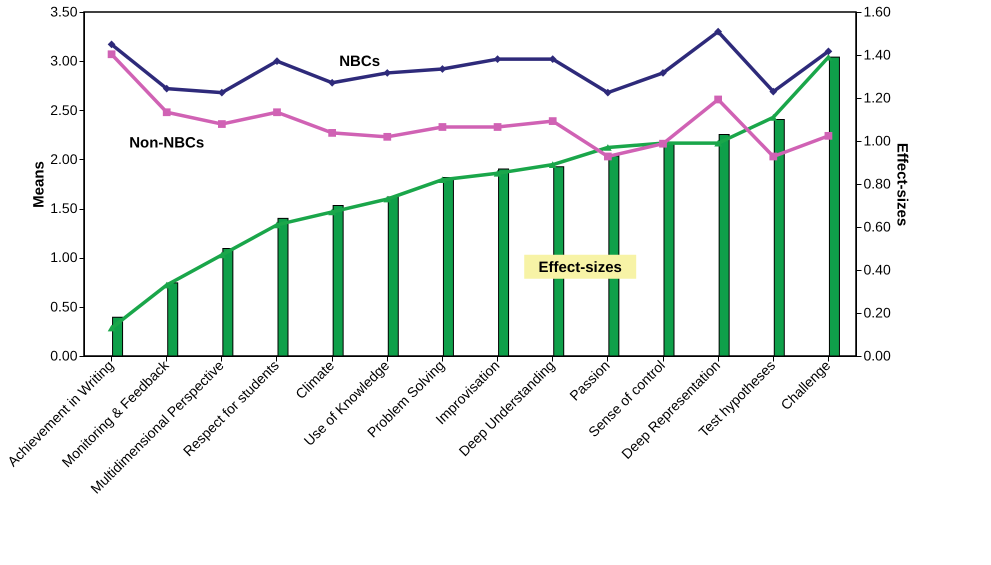  Describe the element at coordinates (64, 306) in the screenshot. I see `y-tick-label: 0.50` at that location.